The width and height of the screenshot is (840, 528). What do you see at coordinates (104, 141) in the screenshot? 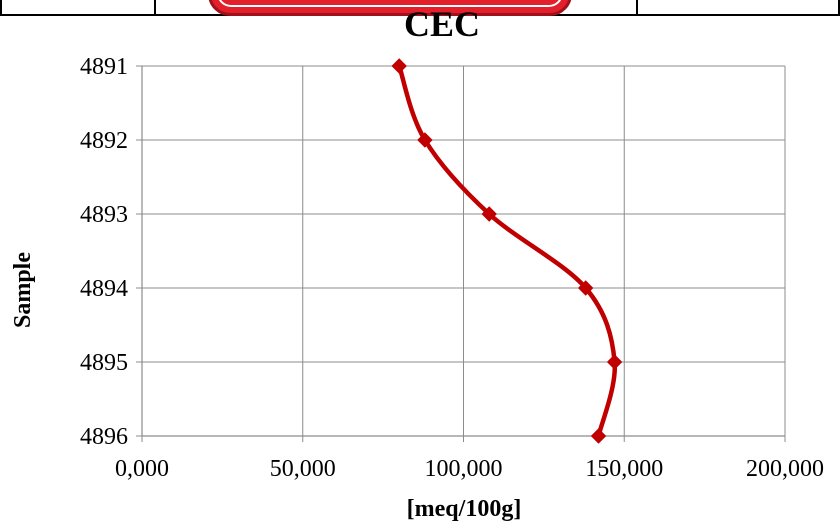
I see `y-tick-label: 4892` at bounding box center [104, 141].